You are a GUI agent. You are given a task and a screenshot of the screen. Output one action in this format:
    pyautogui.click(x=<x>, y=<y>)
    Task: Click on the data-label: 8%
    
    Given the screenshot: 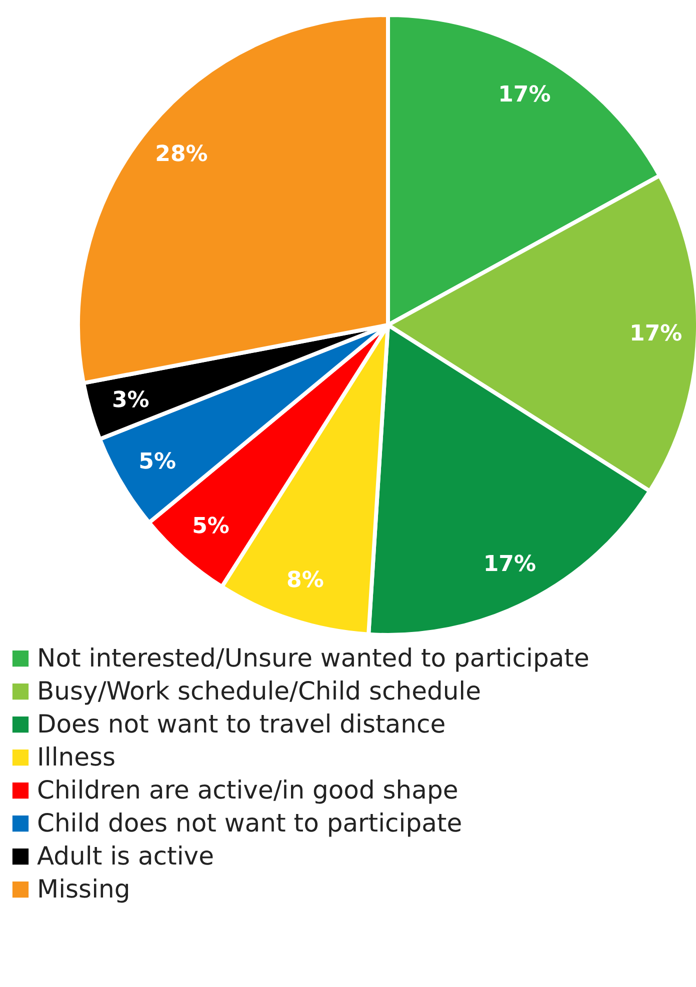 What is the action you would take?
    pyautogui.click(x=305, y=580)
    